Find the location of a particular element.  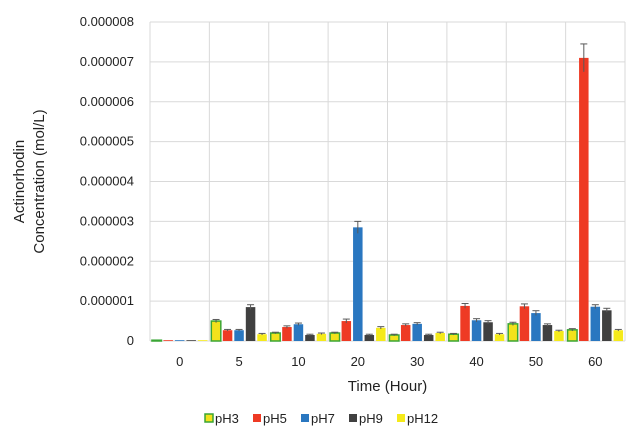

y-tick-label: 0.000005 is located at coordinates (107, 141).